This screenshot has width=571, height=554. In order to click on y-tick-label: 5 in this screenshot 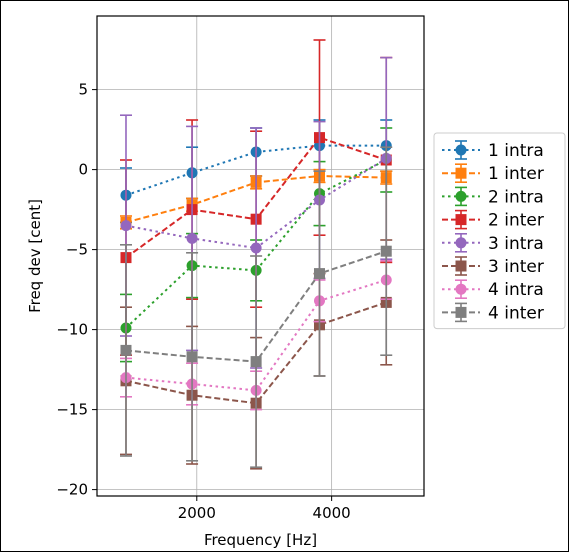, I will do `click(83, 90)`.